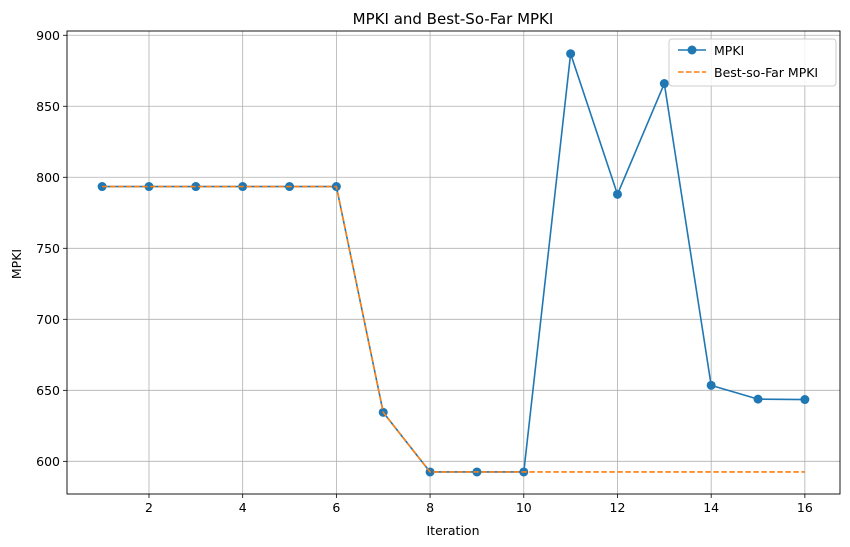  What do you see at coordinates (692, 50) in the screenshot?
I see `legend-mpki-marker-swatch` at bounding box center [692, 50].